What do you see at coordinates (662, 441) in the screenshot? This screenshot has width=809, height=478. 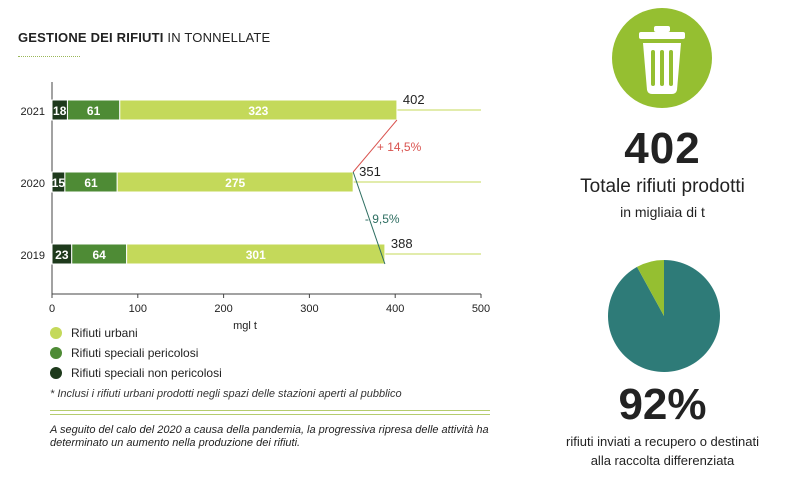 I see `recovery-label-line1: rifiuti inviati a recupero o destinati` at bounding box center [662, 441].